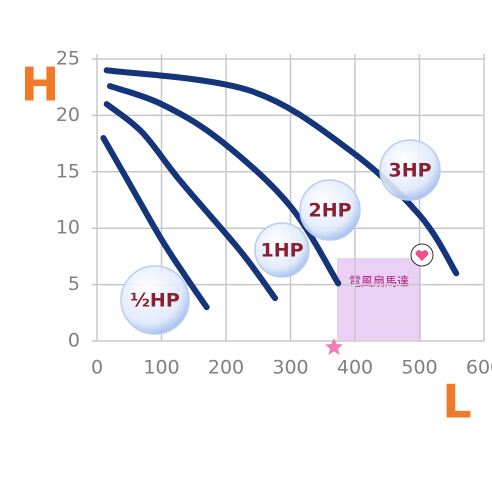  I want to click on series-label: 3HP, so click(409, 171).